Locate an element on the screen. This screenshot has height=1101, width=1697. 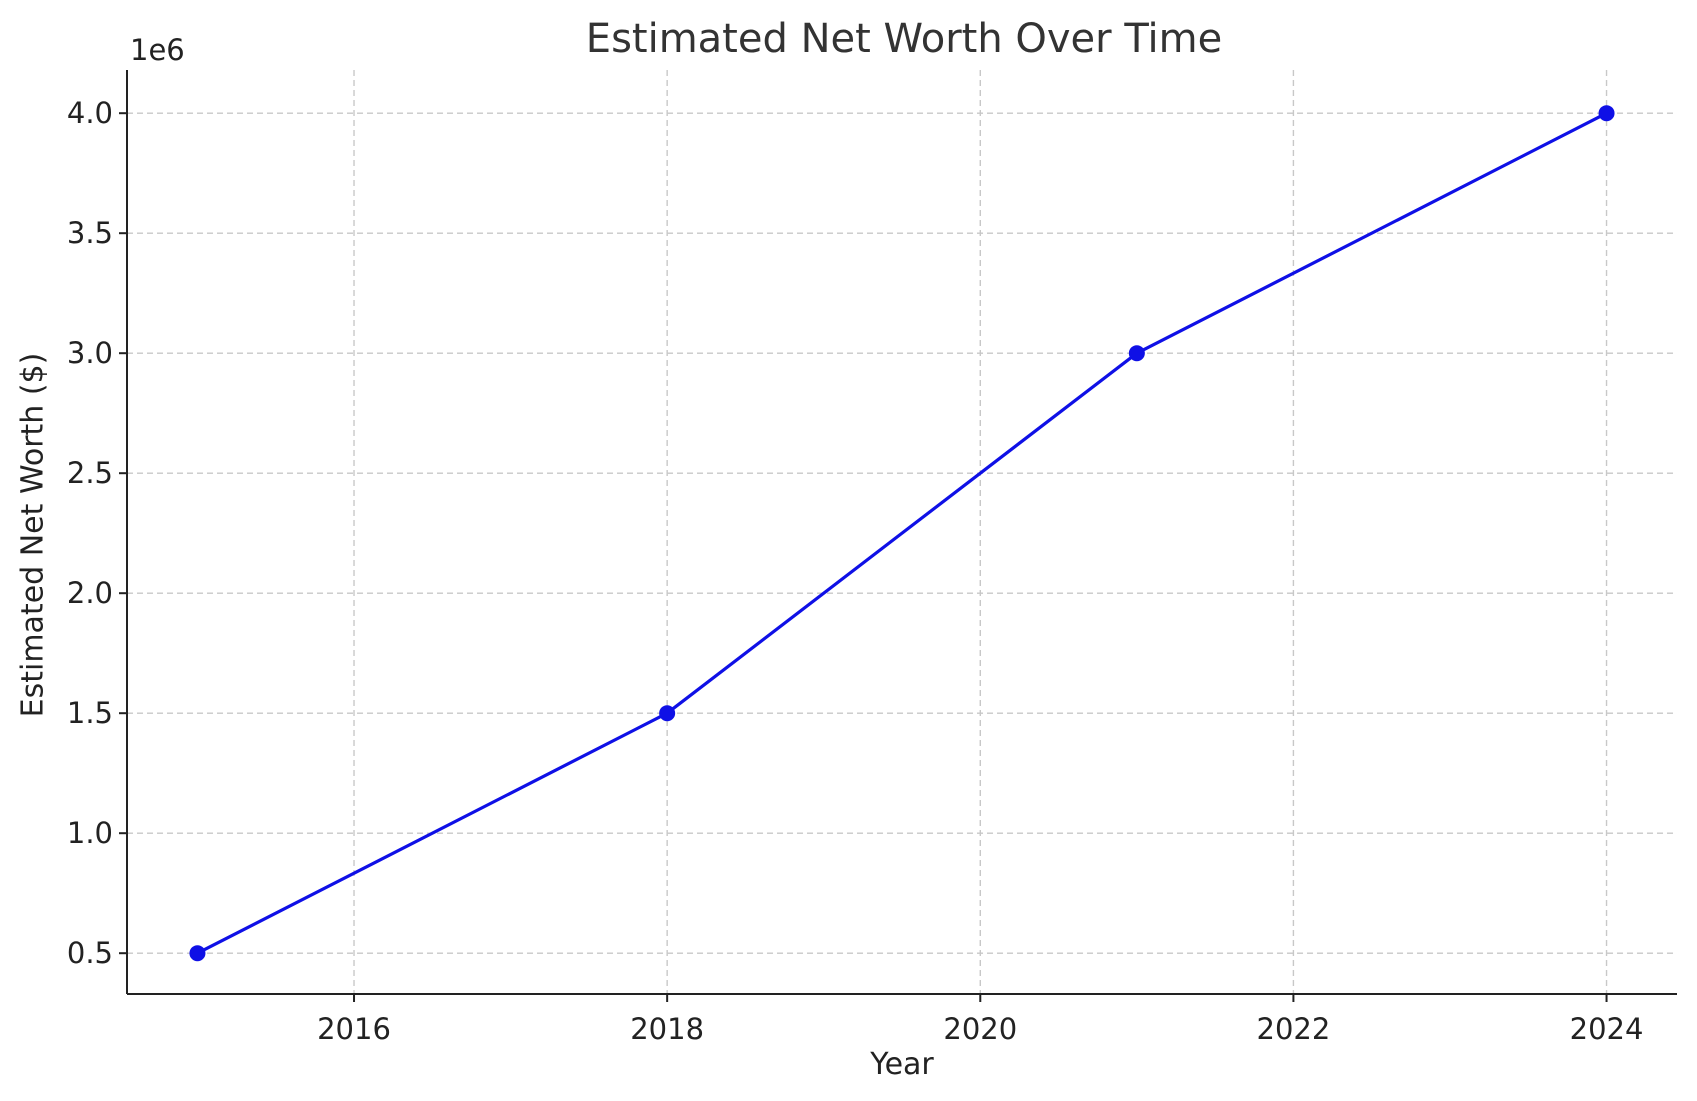
y-tick-label: 0.5 is located at coordinates (90, 953).